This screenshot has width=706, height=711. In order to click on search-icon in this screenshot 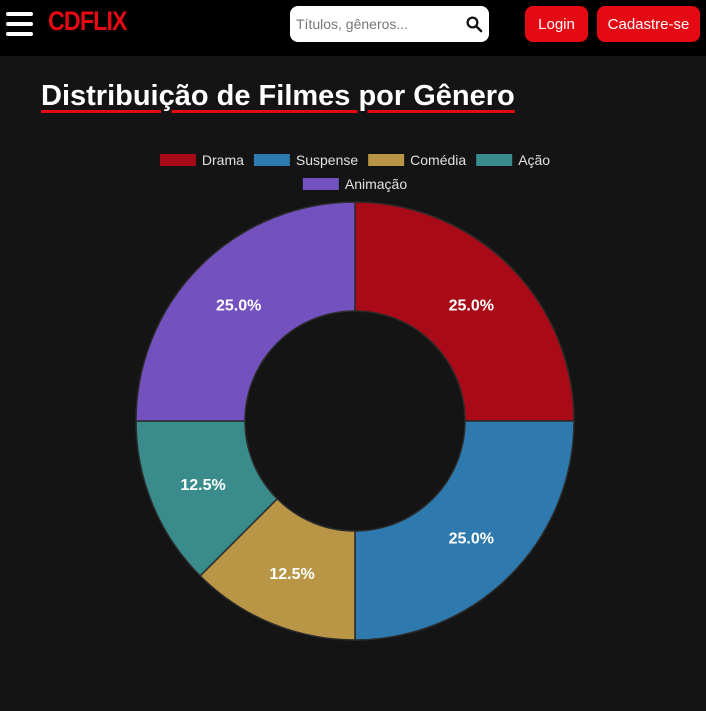, I will do `click(474, 24)`.